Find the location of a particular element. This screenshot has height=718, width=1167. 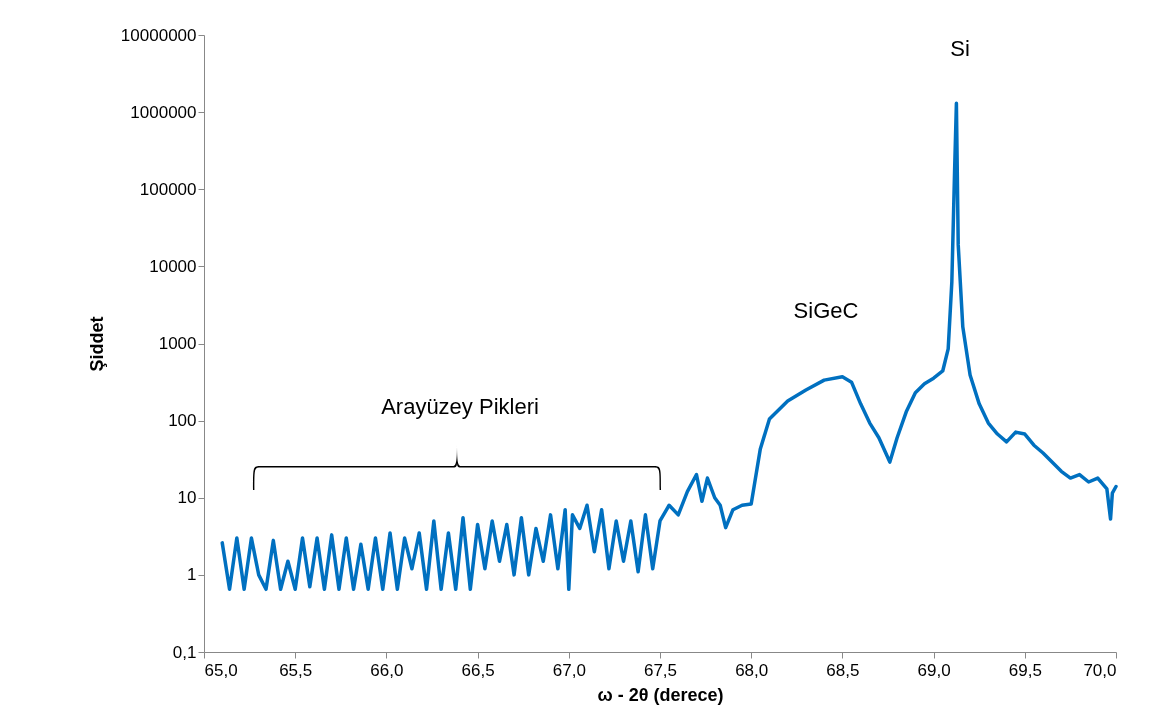

y-tick-label: 1 is located at coordinates (192, 575).